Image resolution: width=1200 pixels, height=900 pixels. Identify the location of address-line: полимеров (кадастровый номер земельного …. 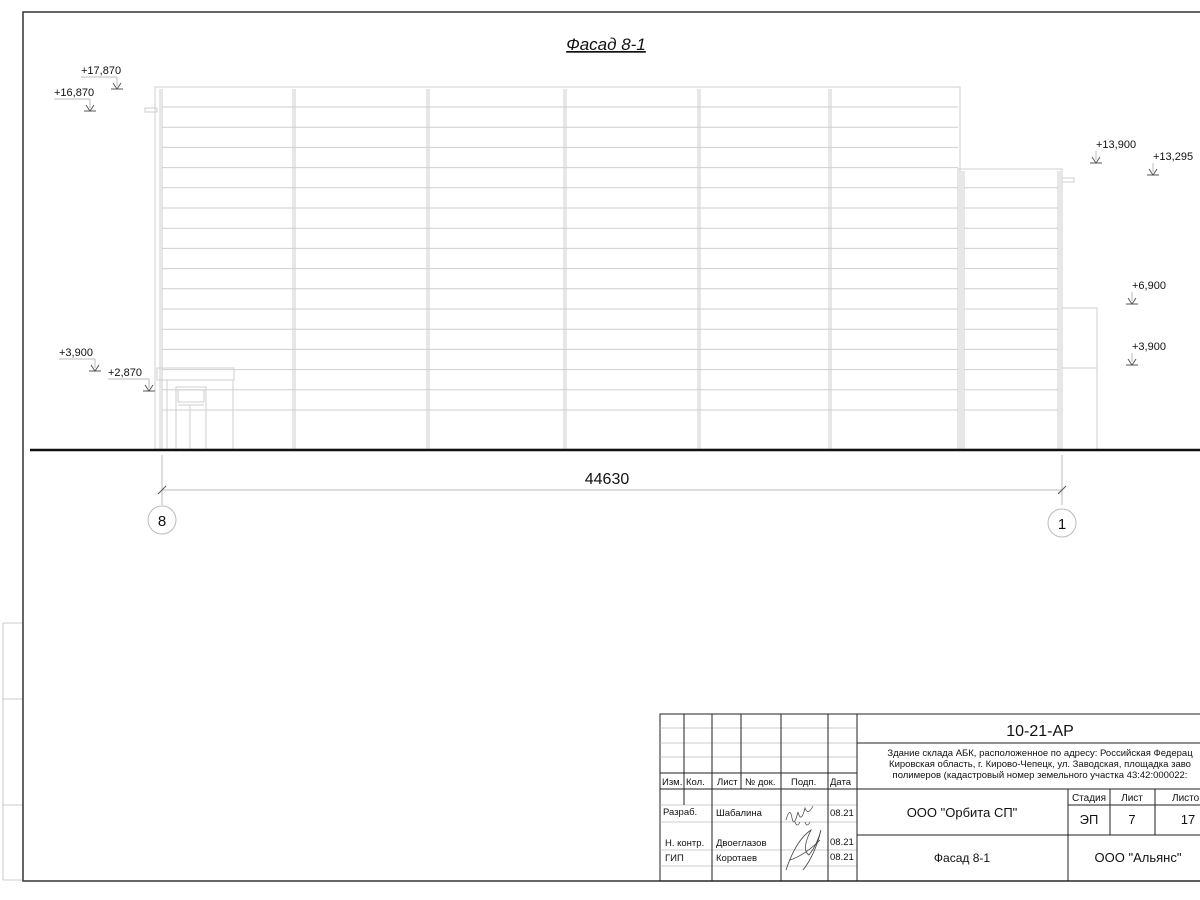
(1040, 775).